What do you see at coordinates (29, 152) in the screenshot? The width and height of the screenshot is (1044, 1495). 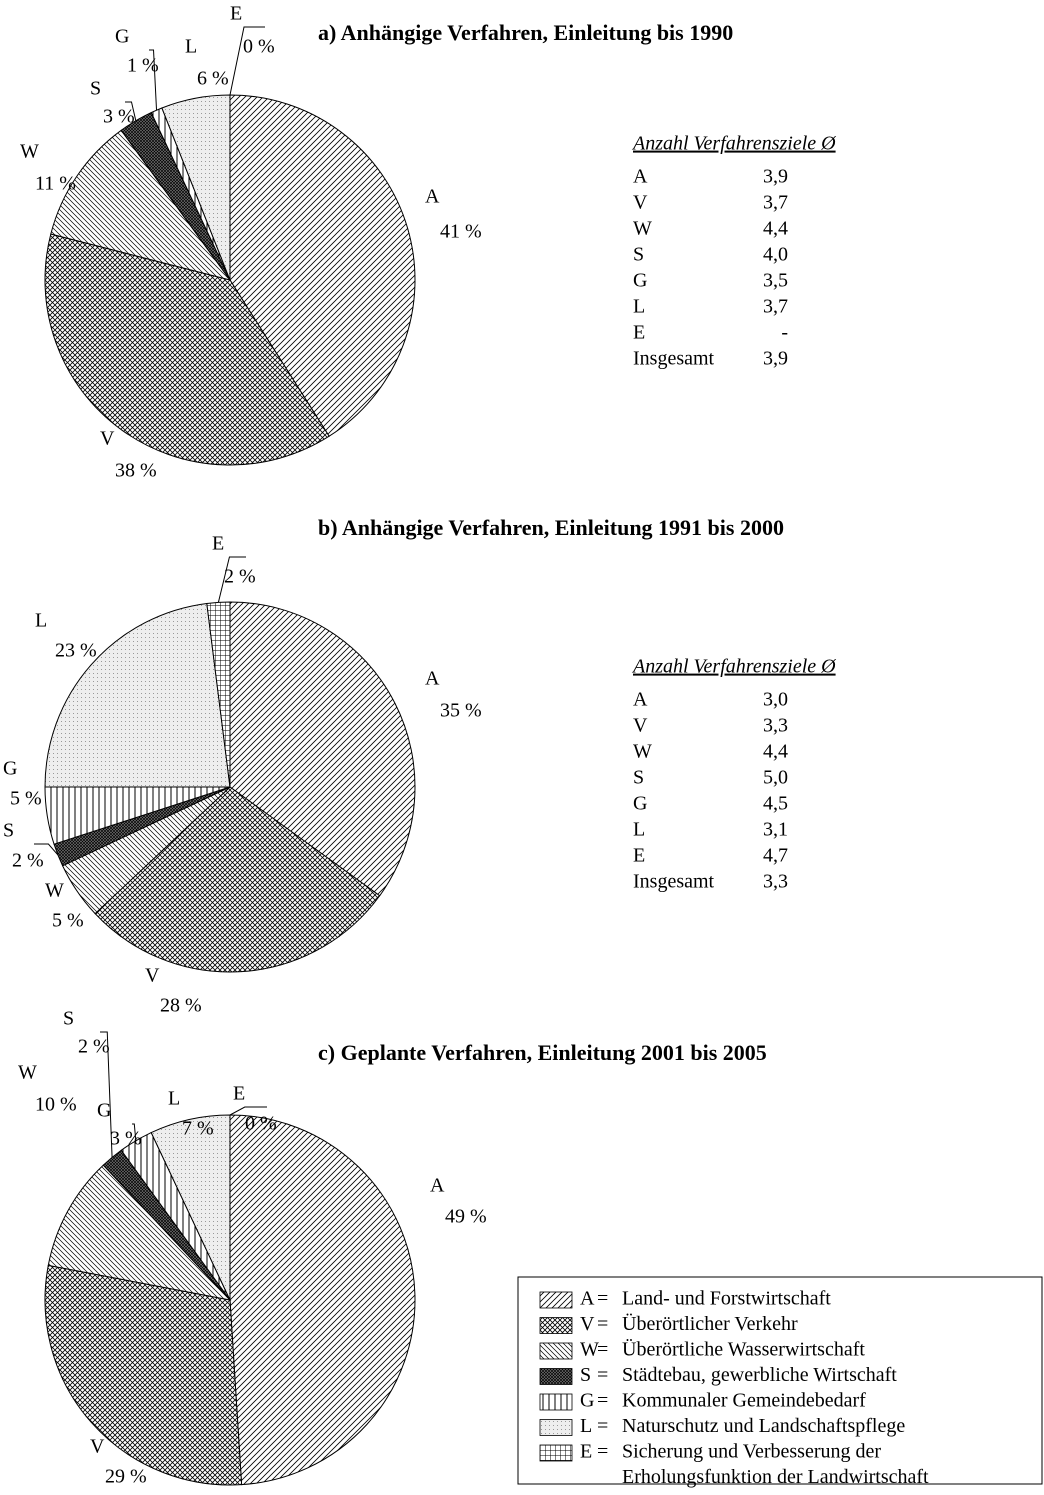 I see `slice-category: W` at bounding box center [29, 152].